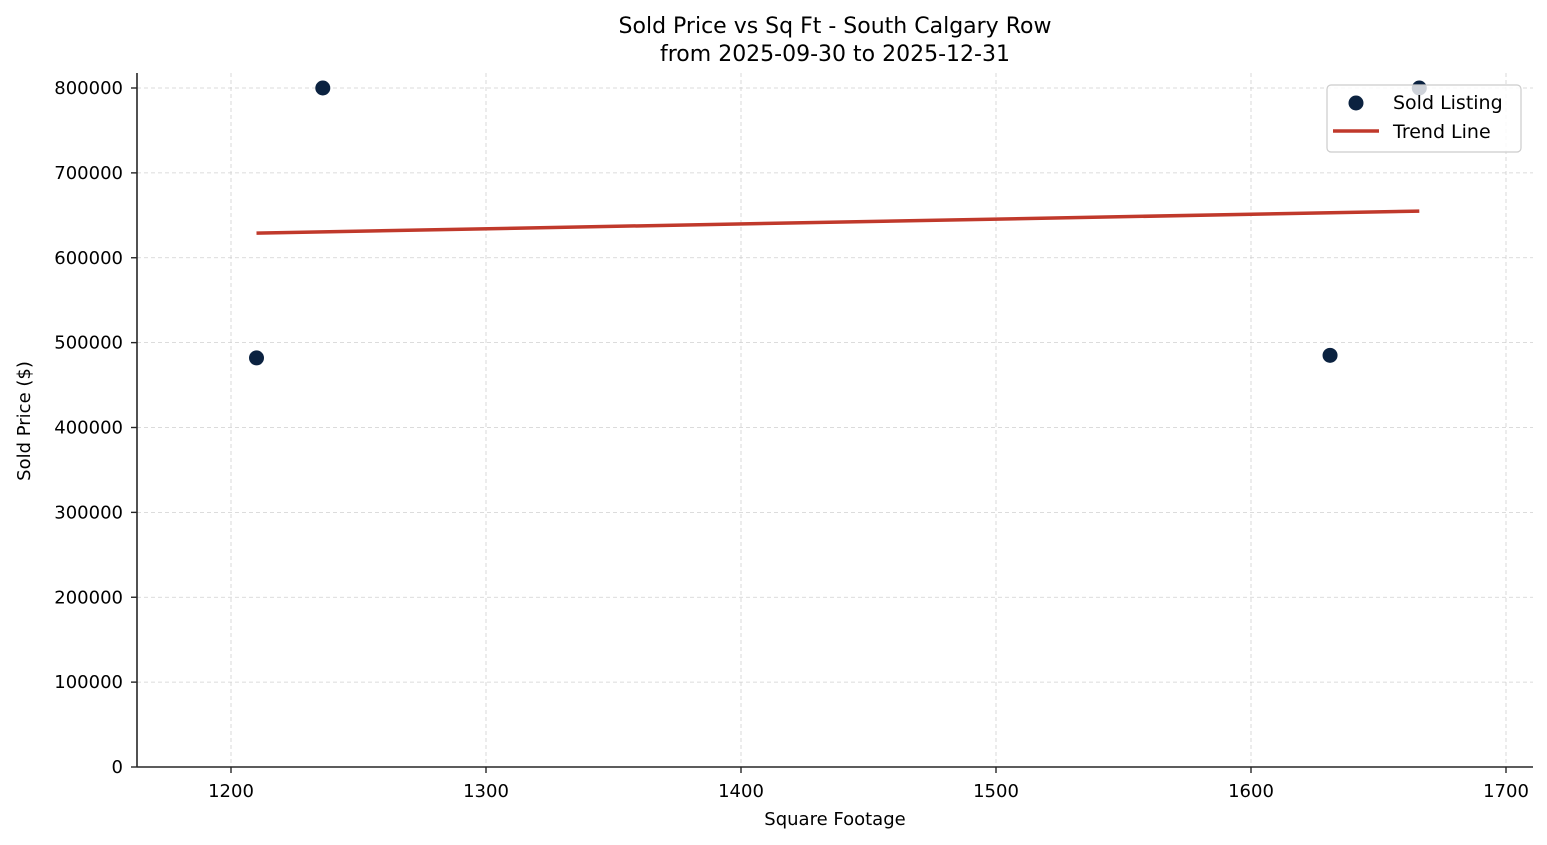 This screenshot has width=1547, height=845. What do you see at coordinates (835, 54) in the screenshot?
I see `chart-subtitle: from 2025-09-30 to 2025-12-31` at bounding box center [835, 54].